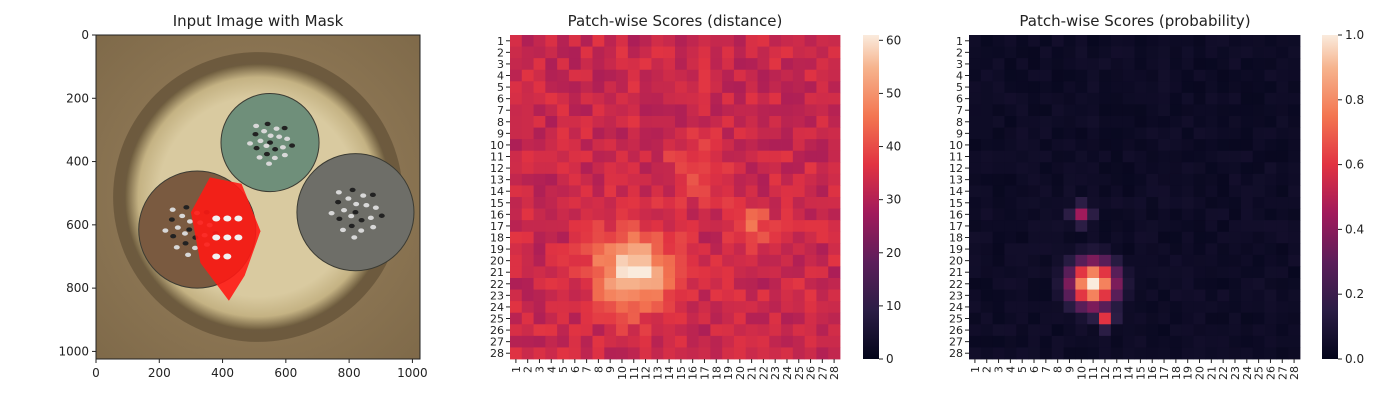 The image size is (1400, 400). Describe the element at coordinates (497, 342) in the screenshot. I see `y-tick-label: 27` at that location.